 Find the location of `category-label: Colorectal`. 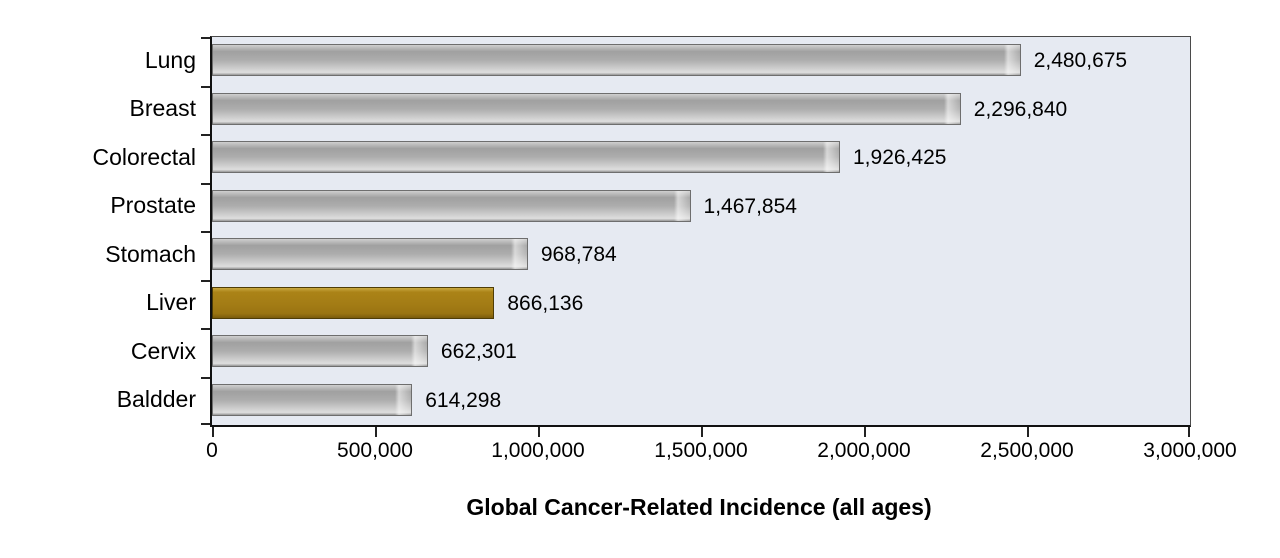

category-label: Colorectal is located at coordinates (144, 156).